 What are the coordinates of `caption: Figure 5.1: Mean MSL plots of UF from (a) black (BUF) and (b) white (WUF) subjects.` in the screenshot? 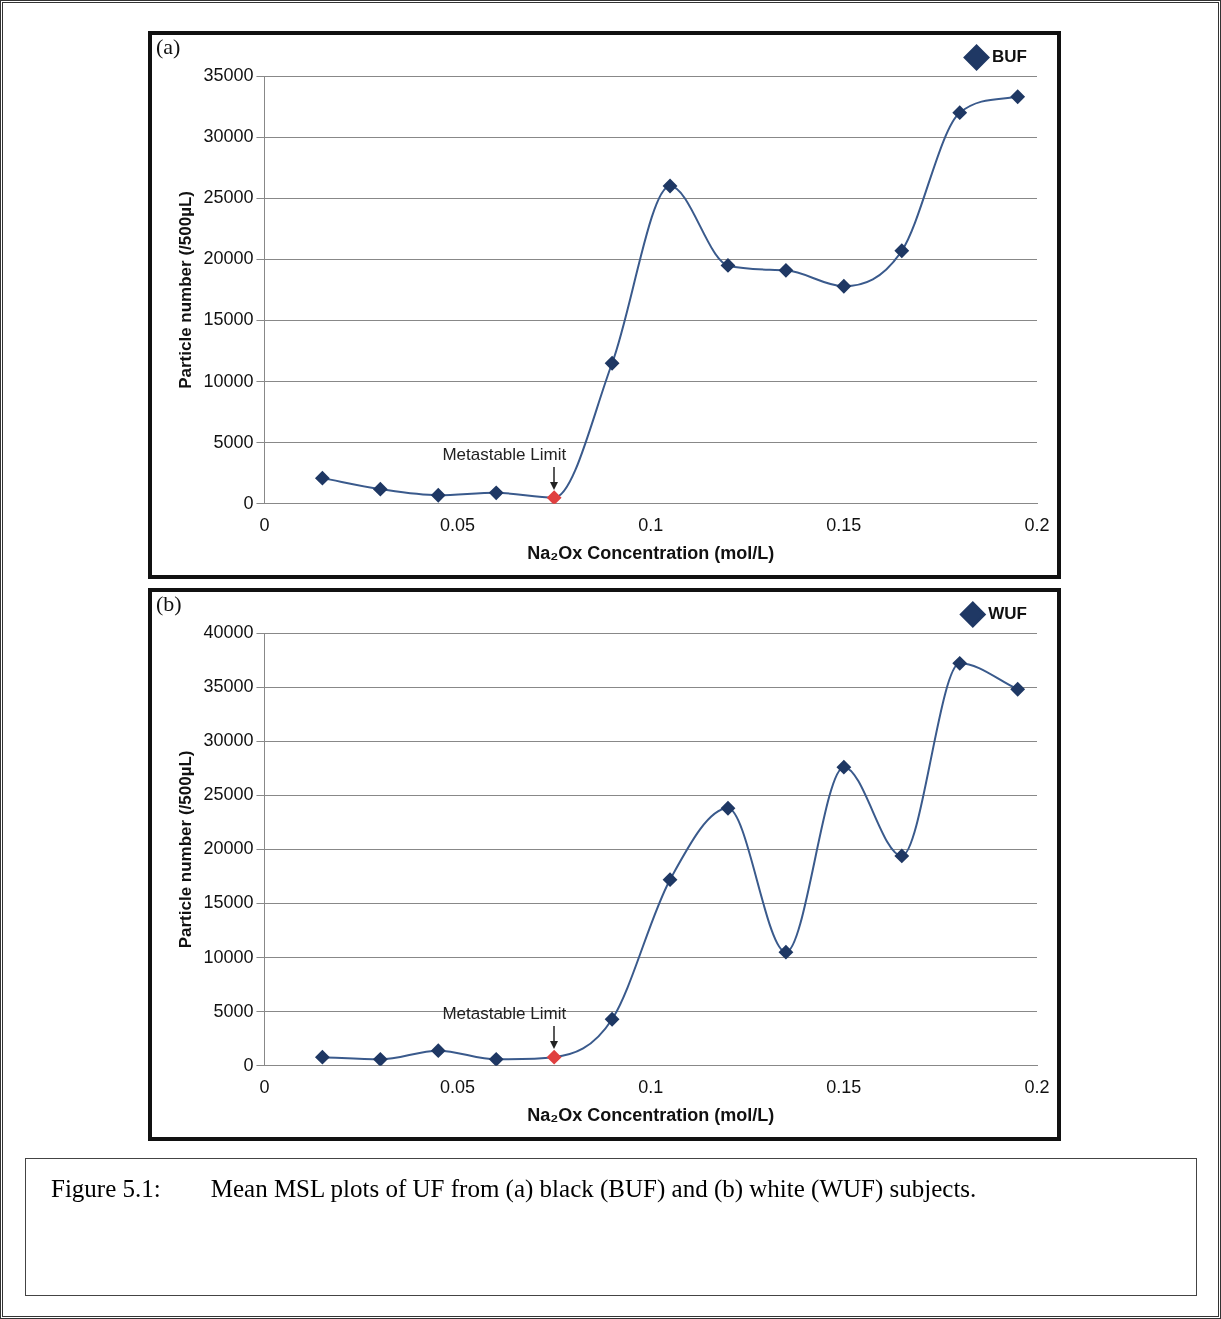 It's located at (611, 1227).